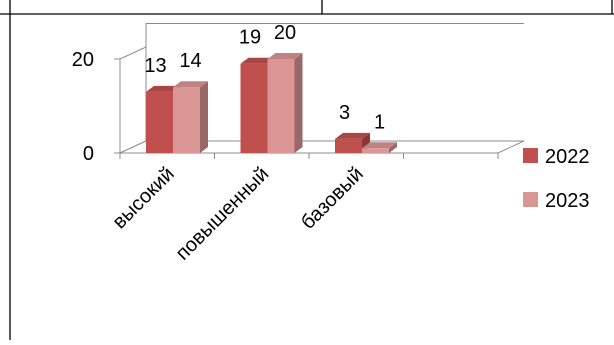 This screenshot has width=614, height=345. What do you see at coordinates (556, 179) in the screenshot?
I see `legend: 2022 2023` at bounding box center [556, 179].